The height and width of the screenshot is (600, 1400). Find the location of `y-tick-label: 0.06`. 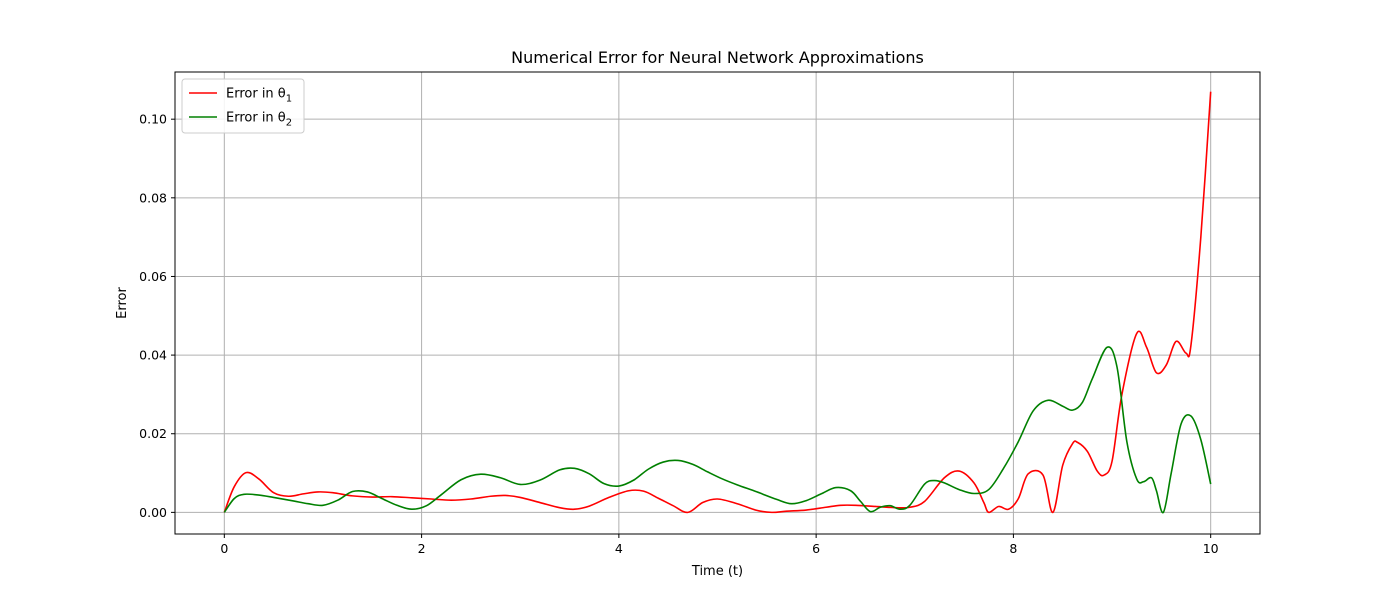

y-tick-label: 0.06 is located at coordinates (153, 276).